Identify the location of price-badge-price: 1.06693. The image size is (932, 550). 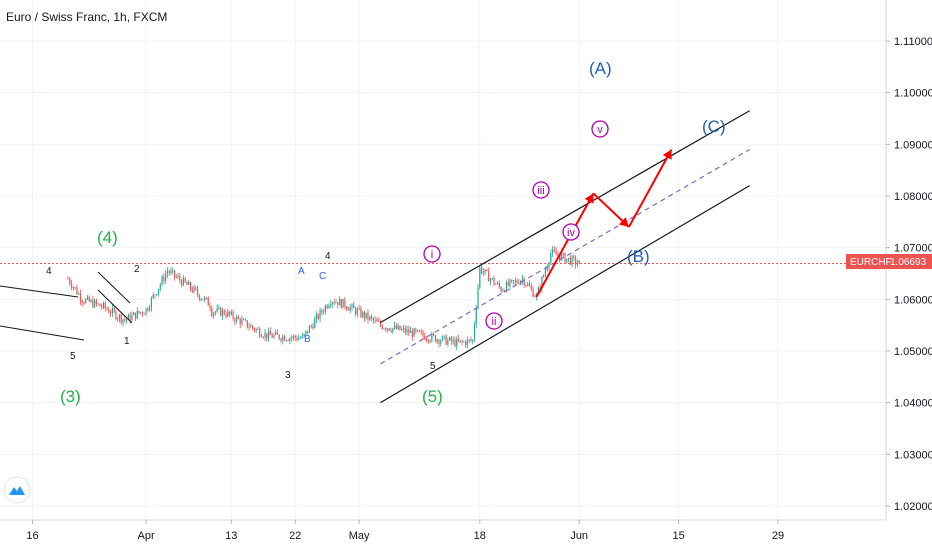
(908, 262).